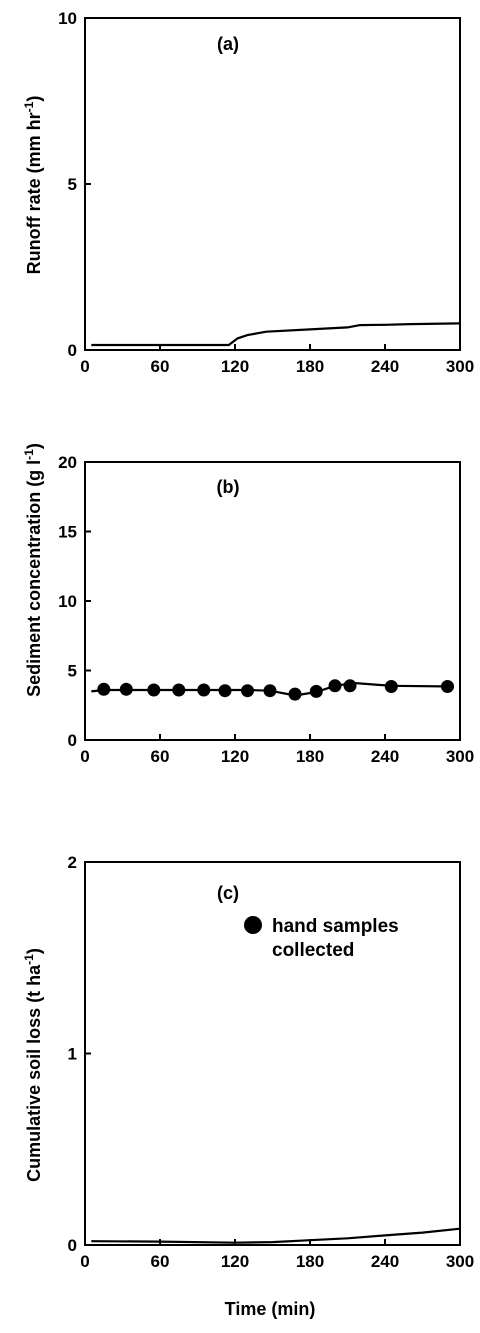  I want to click on panel-c-x-axis-label: Time (min), so click(270, 1309).